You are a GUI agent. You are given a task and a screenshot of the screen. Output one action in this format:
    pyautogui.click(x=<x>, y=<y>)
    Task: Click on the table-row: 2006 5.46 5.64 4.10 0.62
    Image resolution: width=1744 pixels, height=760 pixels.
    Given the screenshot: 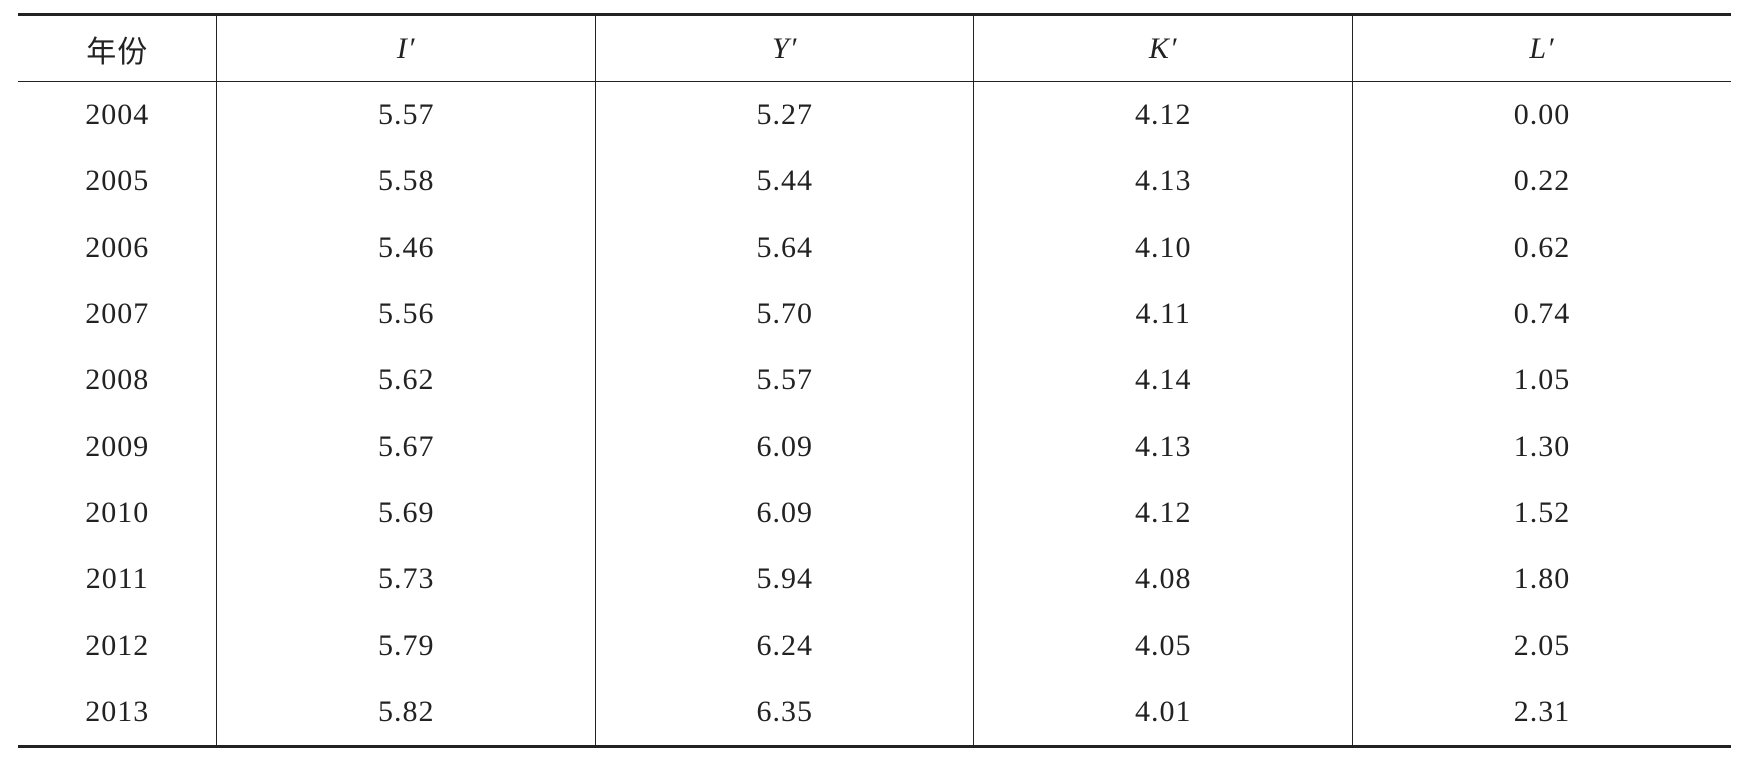 What is the action you would take?
    pyautogui.click(x=874, y=247)
    